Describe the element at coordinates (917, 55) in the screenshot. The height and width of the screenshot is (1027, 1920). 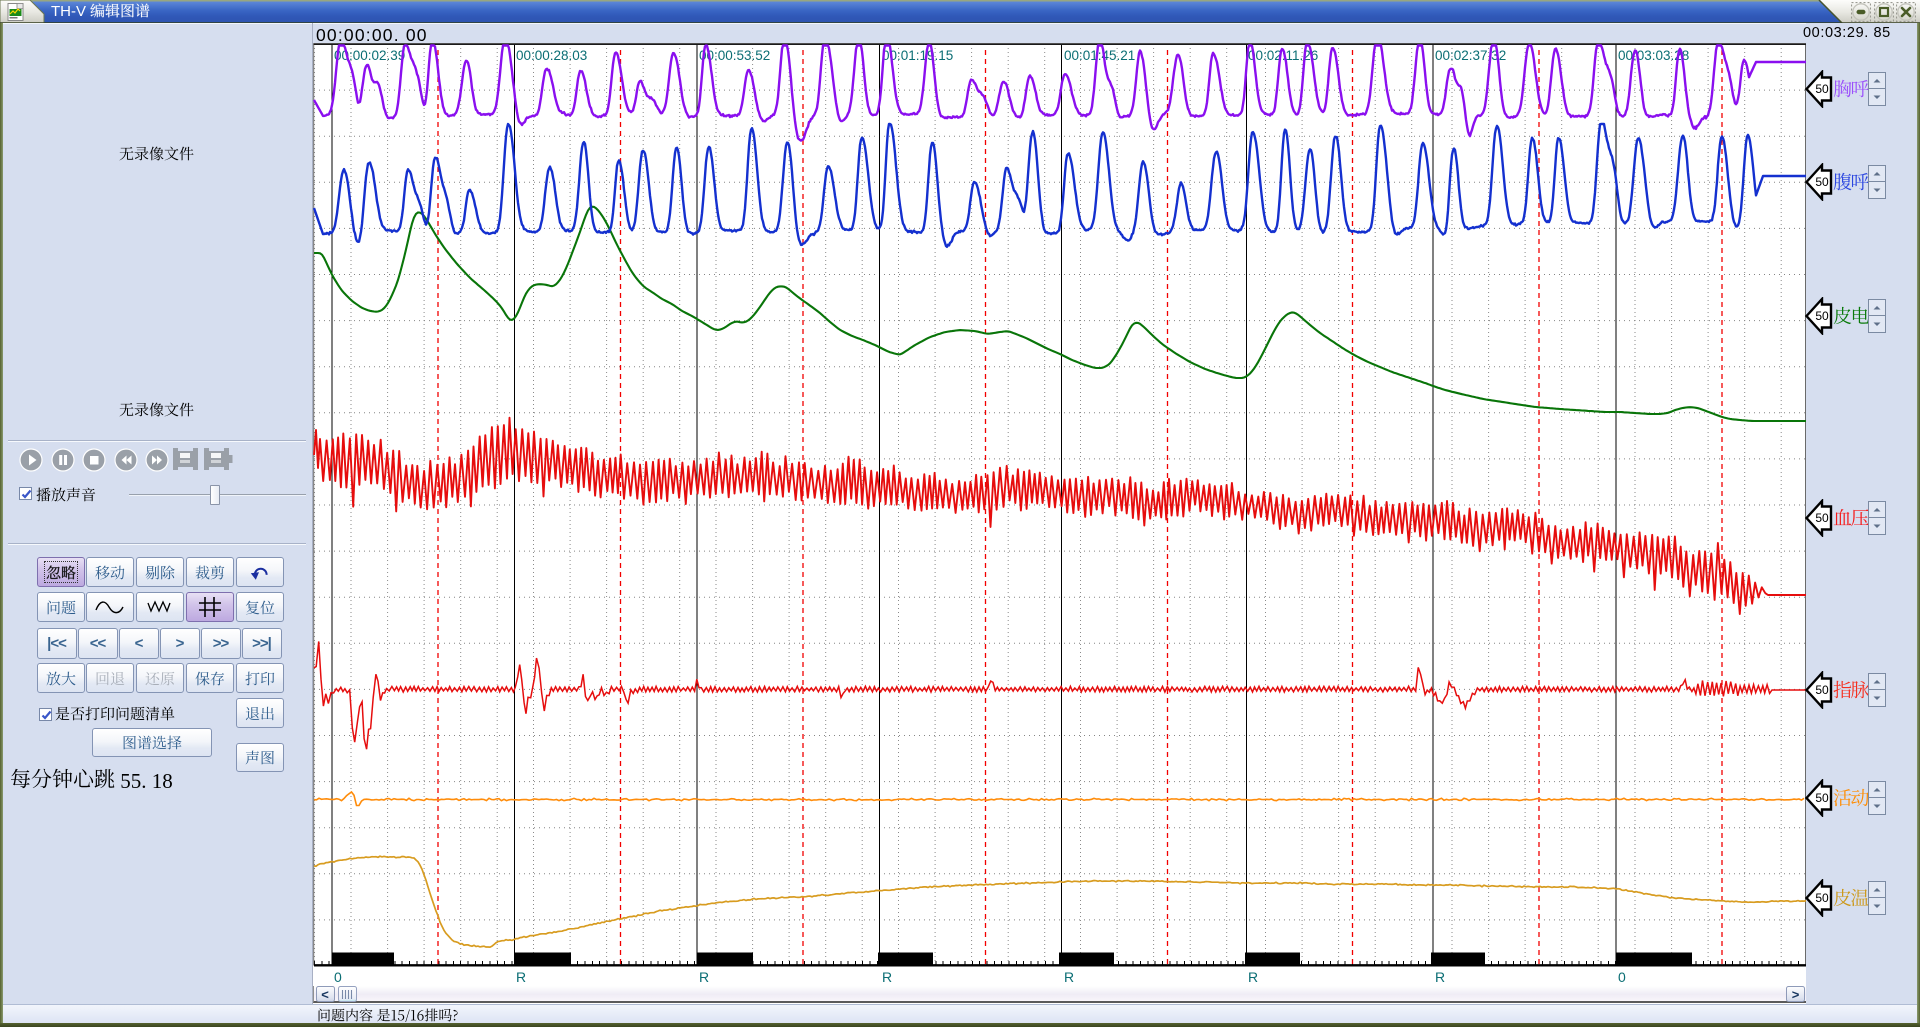
I see `svg-text: 00:01:19.15` at that location.